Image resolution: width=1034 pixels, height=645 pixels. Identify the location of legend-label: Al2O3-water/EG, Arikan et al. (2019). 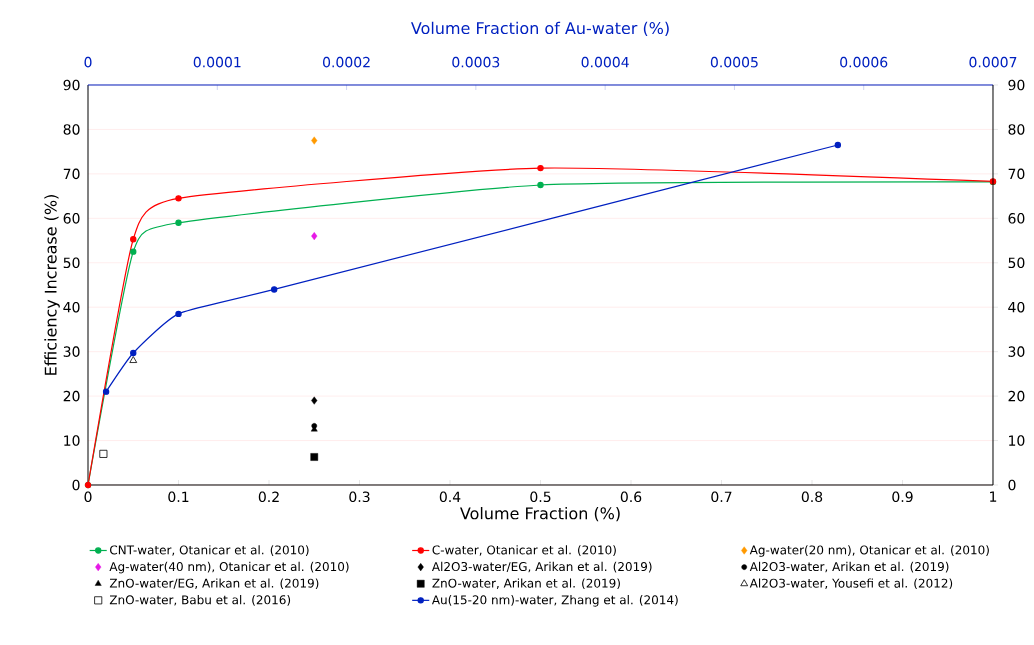
(541, 567).